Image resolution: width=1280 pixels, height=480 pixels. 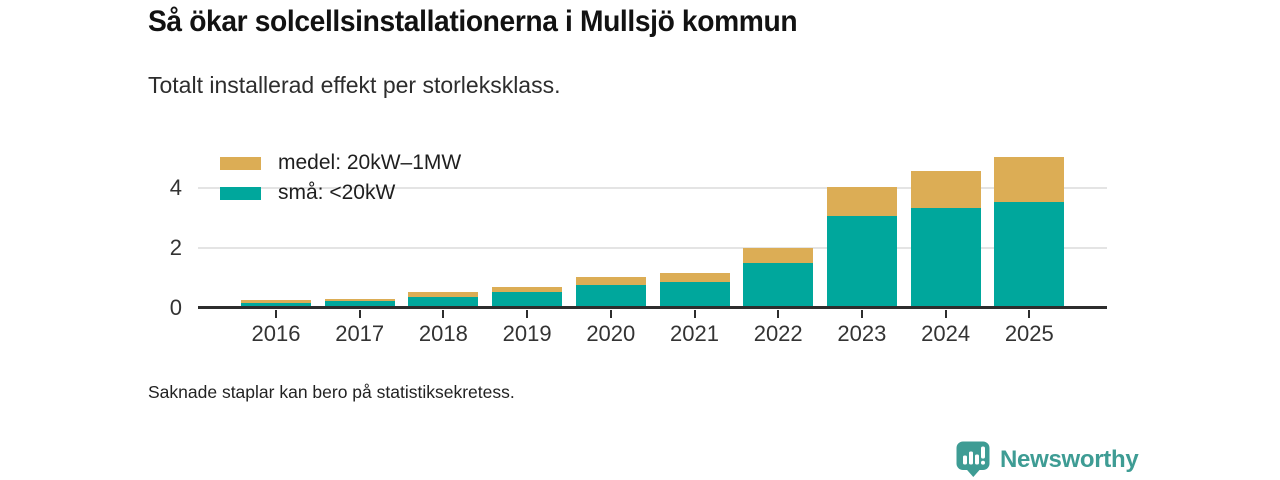 I want to click on x-axis-tick-label: 2022, so click(x=778, y=333).